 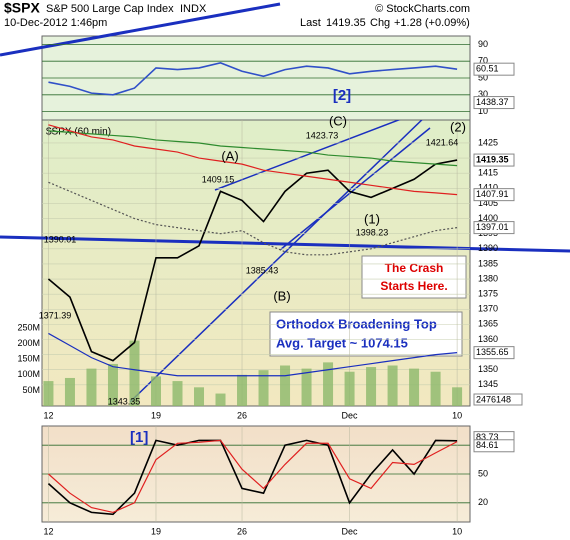 What do you see at coordinates (22, 8) in the screenshot?
I see `symbol: $SPX` at bounding box center [22, 8].